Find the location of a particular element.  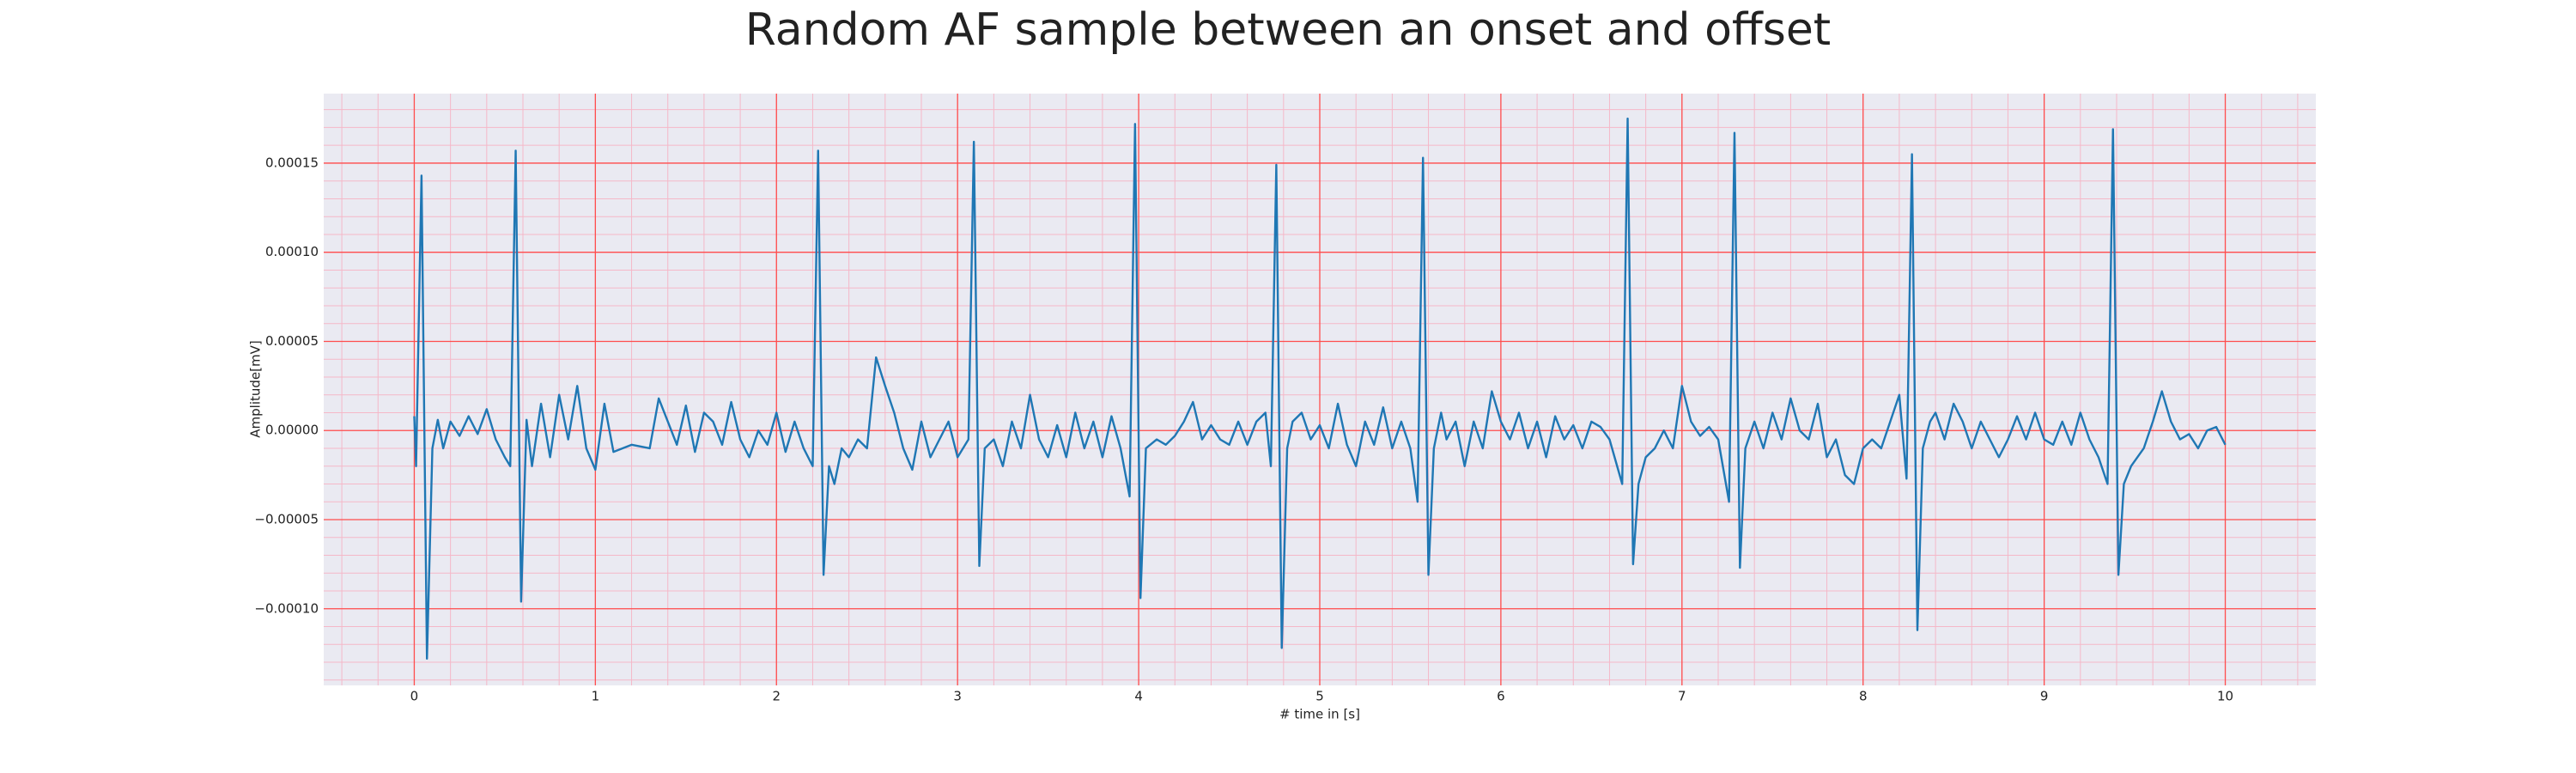

y-tick-label: −0.00010 is located at coordinates (286, 608).